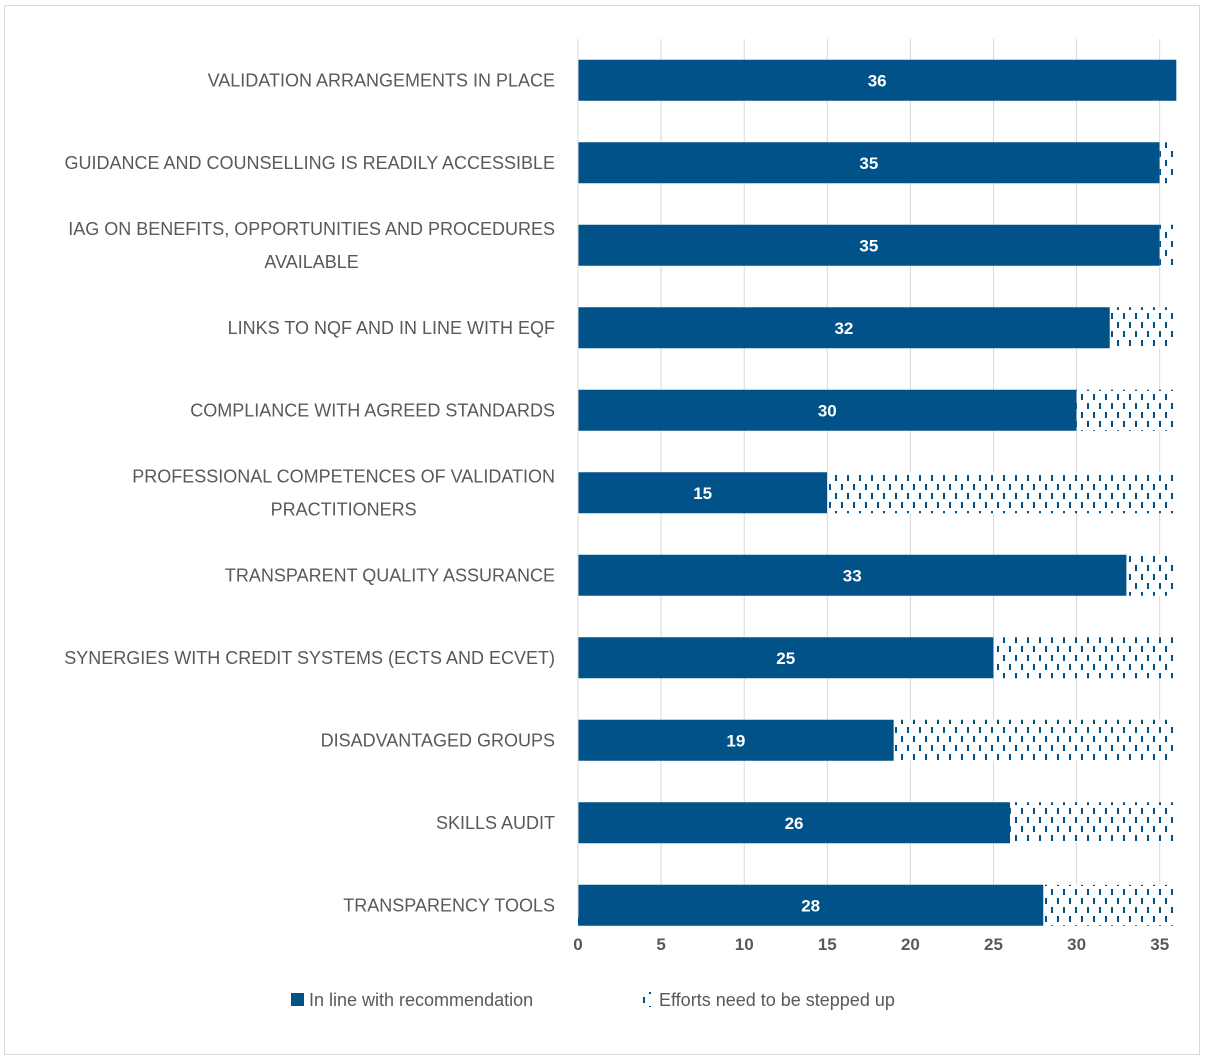 This screenshot has width=1206, height=1061. I want to click on category-label-0: VALIDATION ARRANGEMENTS IN PLACE, so click(381, 80).